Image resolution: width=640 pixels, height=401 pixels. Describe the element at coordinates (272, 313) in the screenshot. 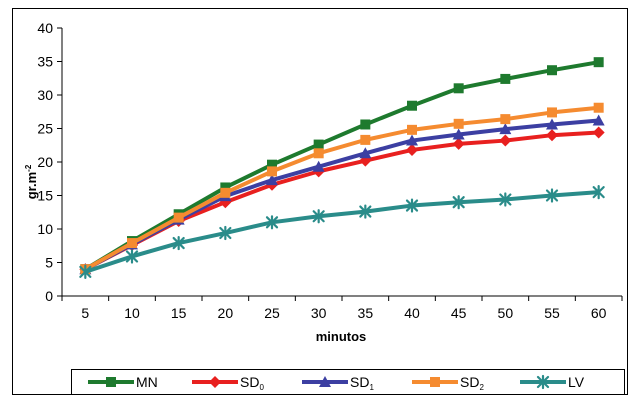

I see `x-tick-label: 25` at that location.